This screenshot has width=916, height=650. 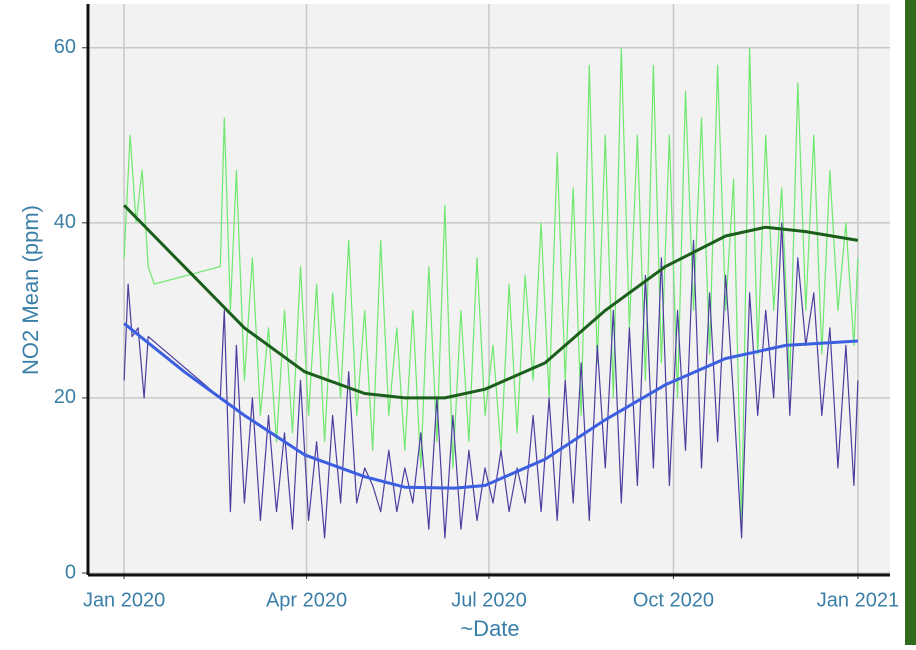 What do you see at coordinates (489, 628) in the screenshot?
I see `x-axis-label: ~Date` at bounding box center [489, 628].